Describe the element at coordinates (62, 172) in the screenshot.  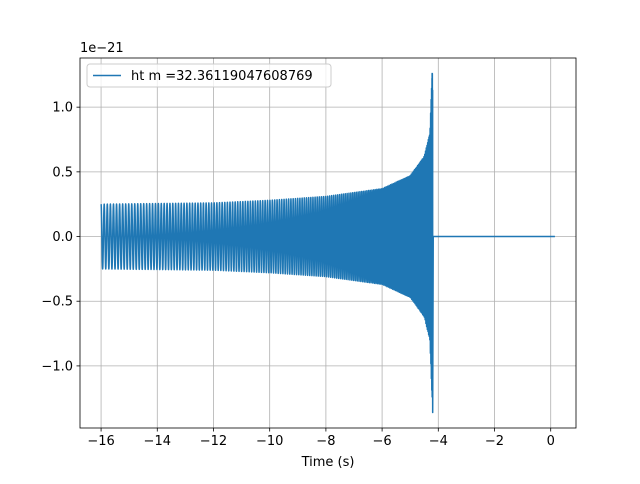
I see `y-tick-label: 0.5` at that location.